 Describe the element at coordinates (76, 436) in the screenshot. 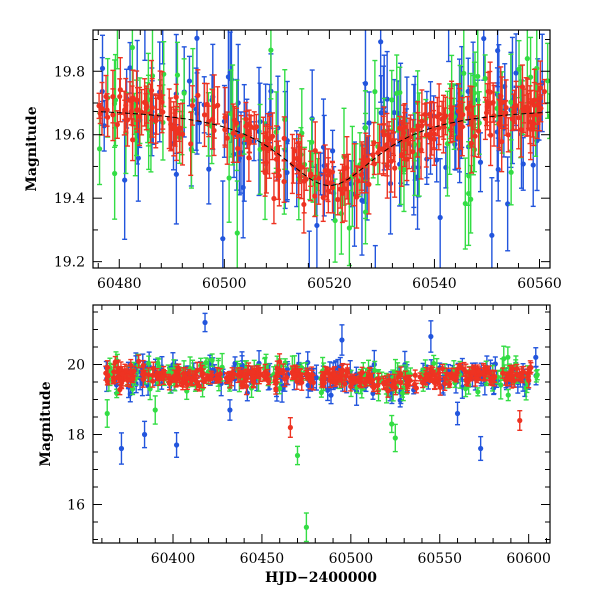

I see `bottom-y-tick-labels: 16 18 20` at that location.